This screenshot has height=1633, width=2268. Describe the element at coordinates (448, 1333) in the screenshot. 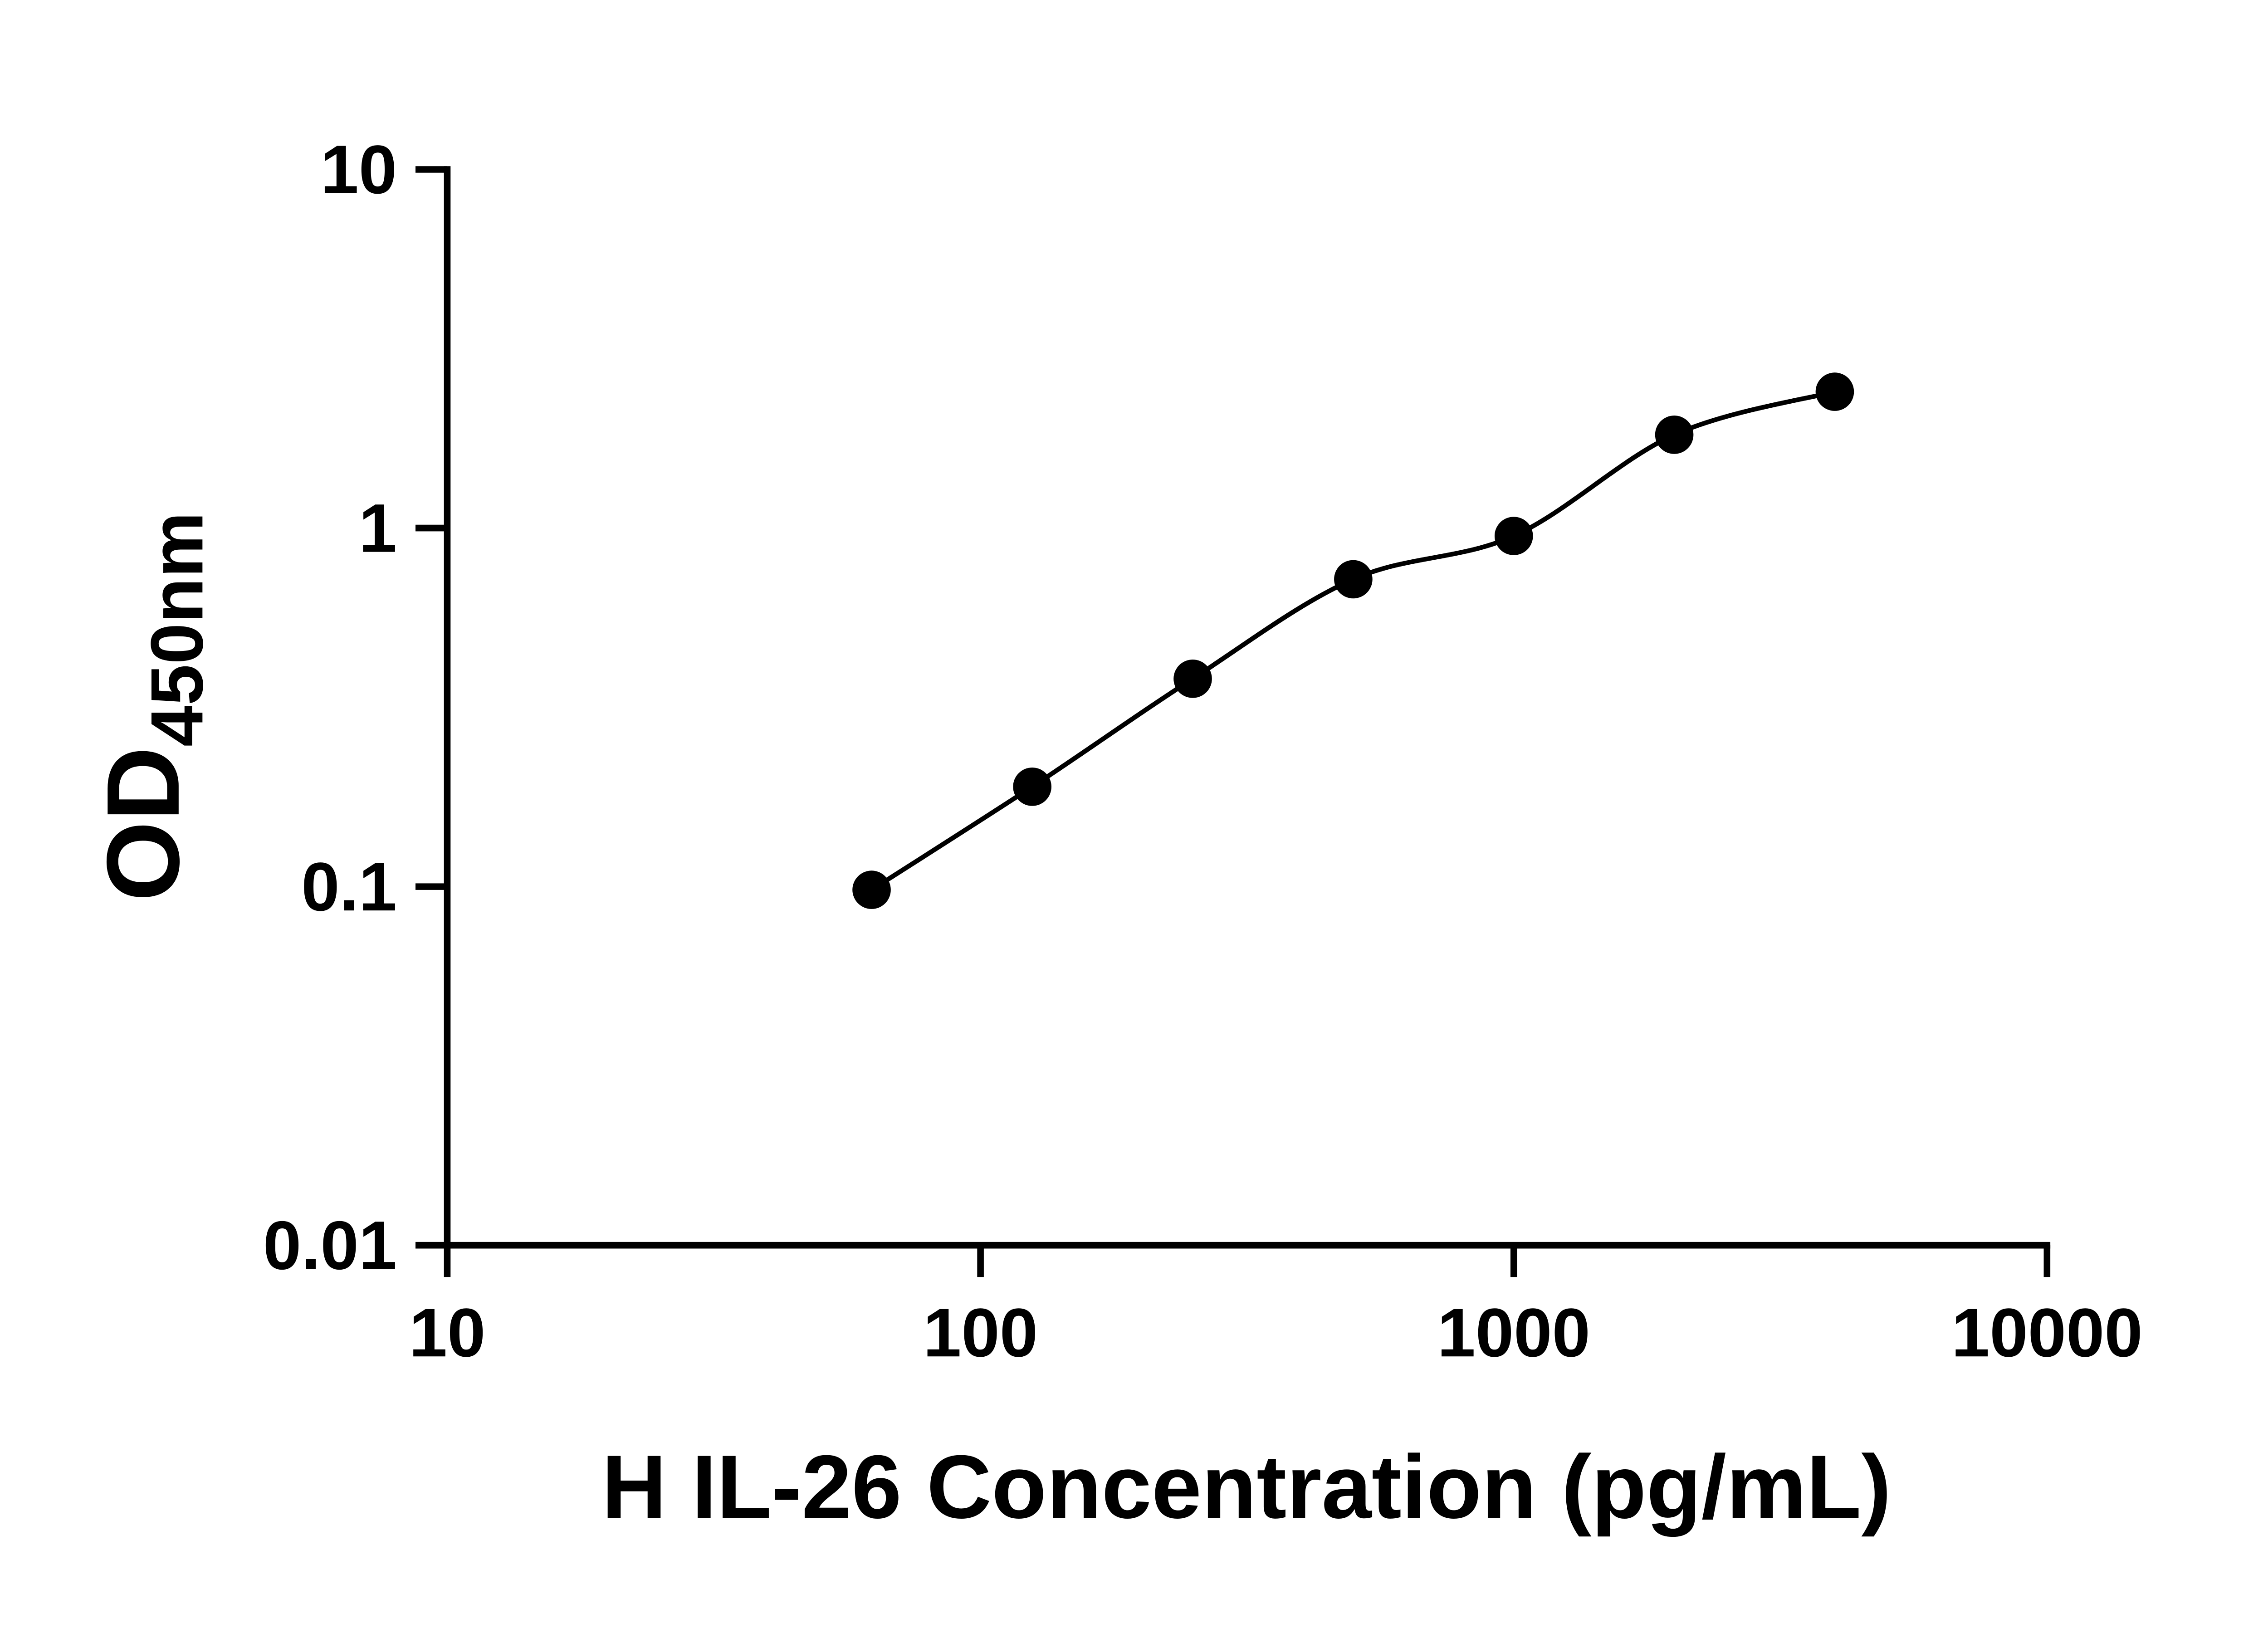

I see `x-tick-label: 10` at that location.